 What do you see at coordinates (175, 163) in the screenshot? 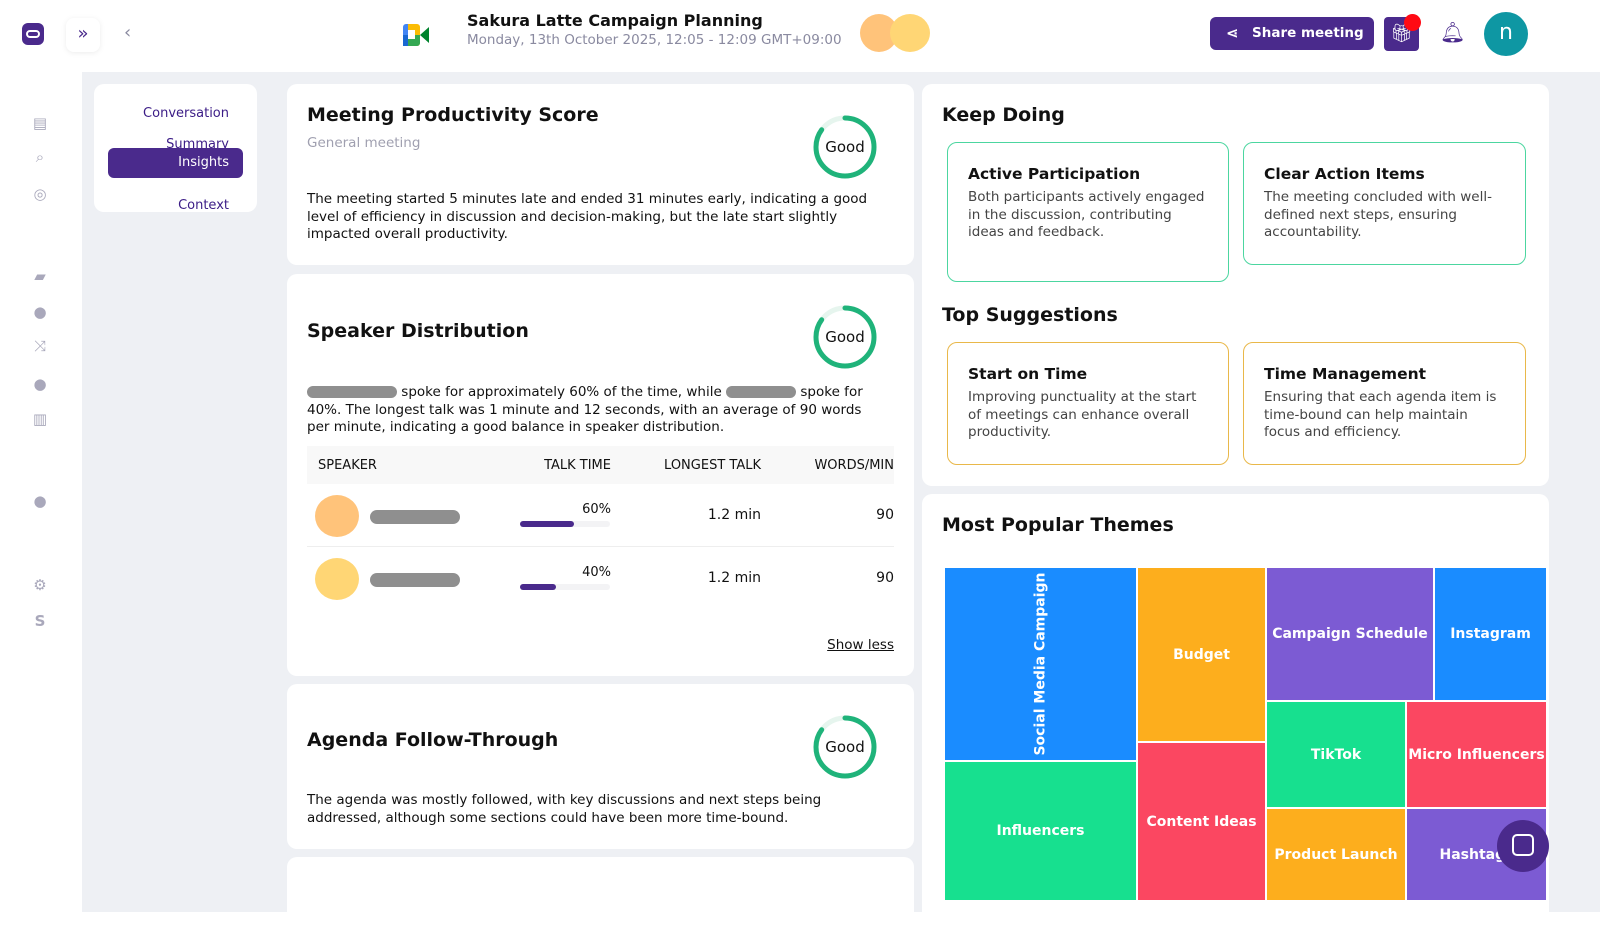
I see `nav-insights: Insights` at bounding box center [175, 163].